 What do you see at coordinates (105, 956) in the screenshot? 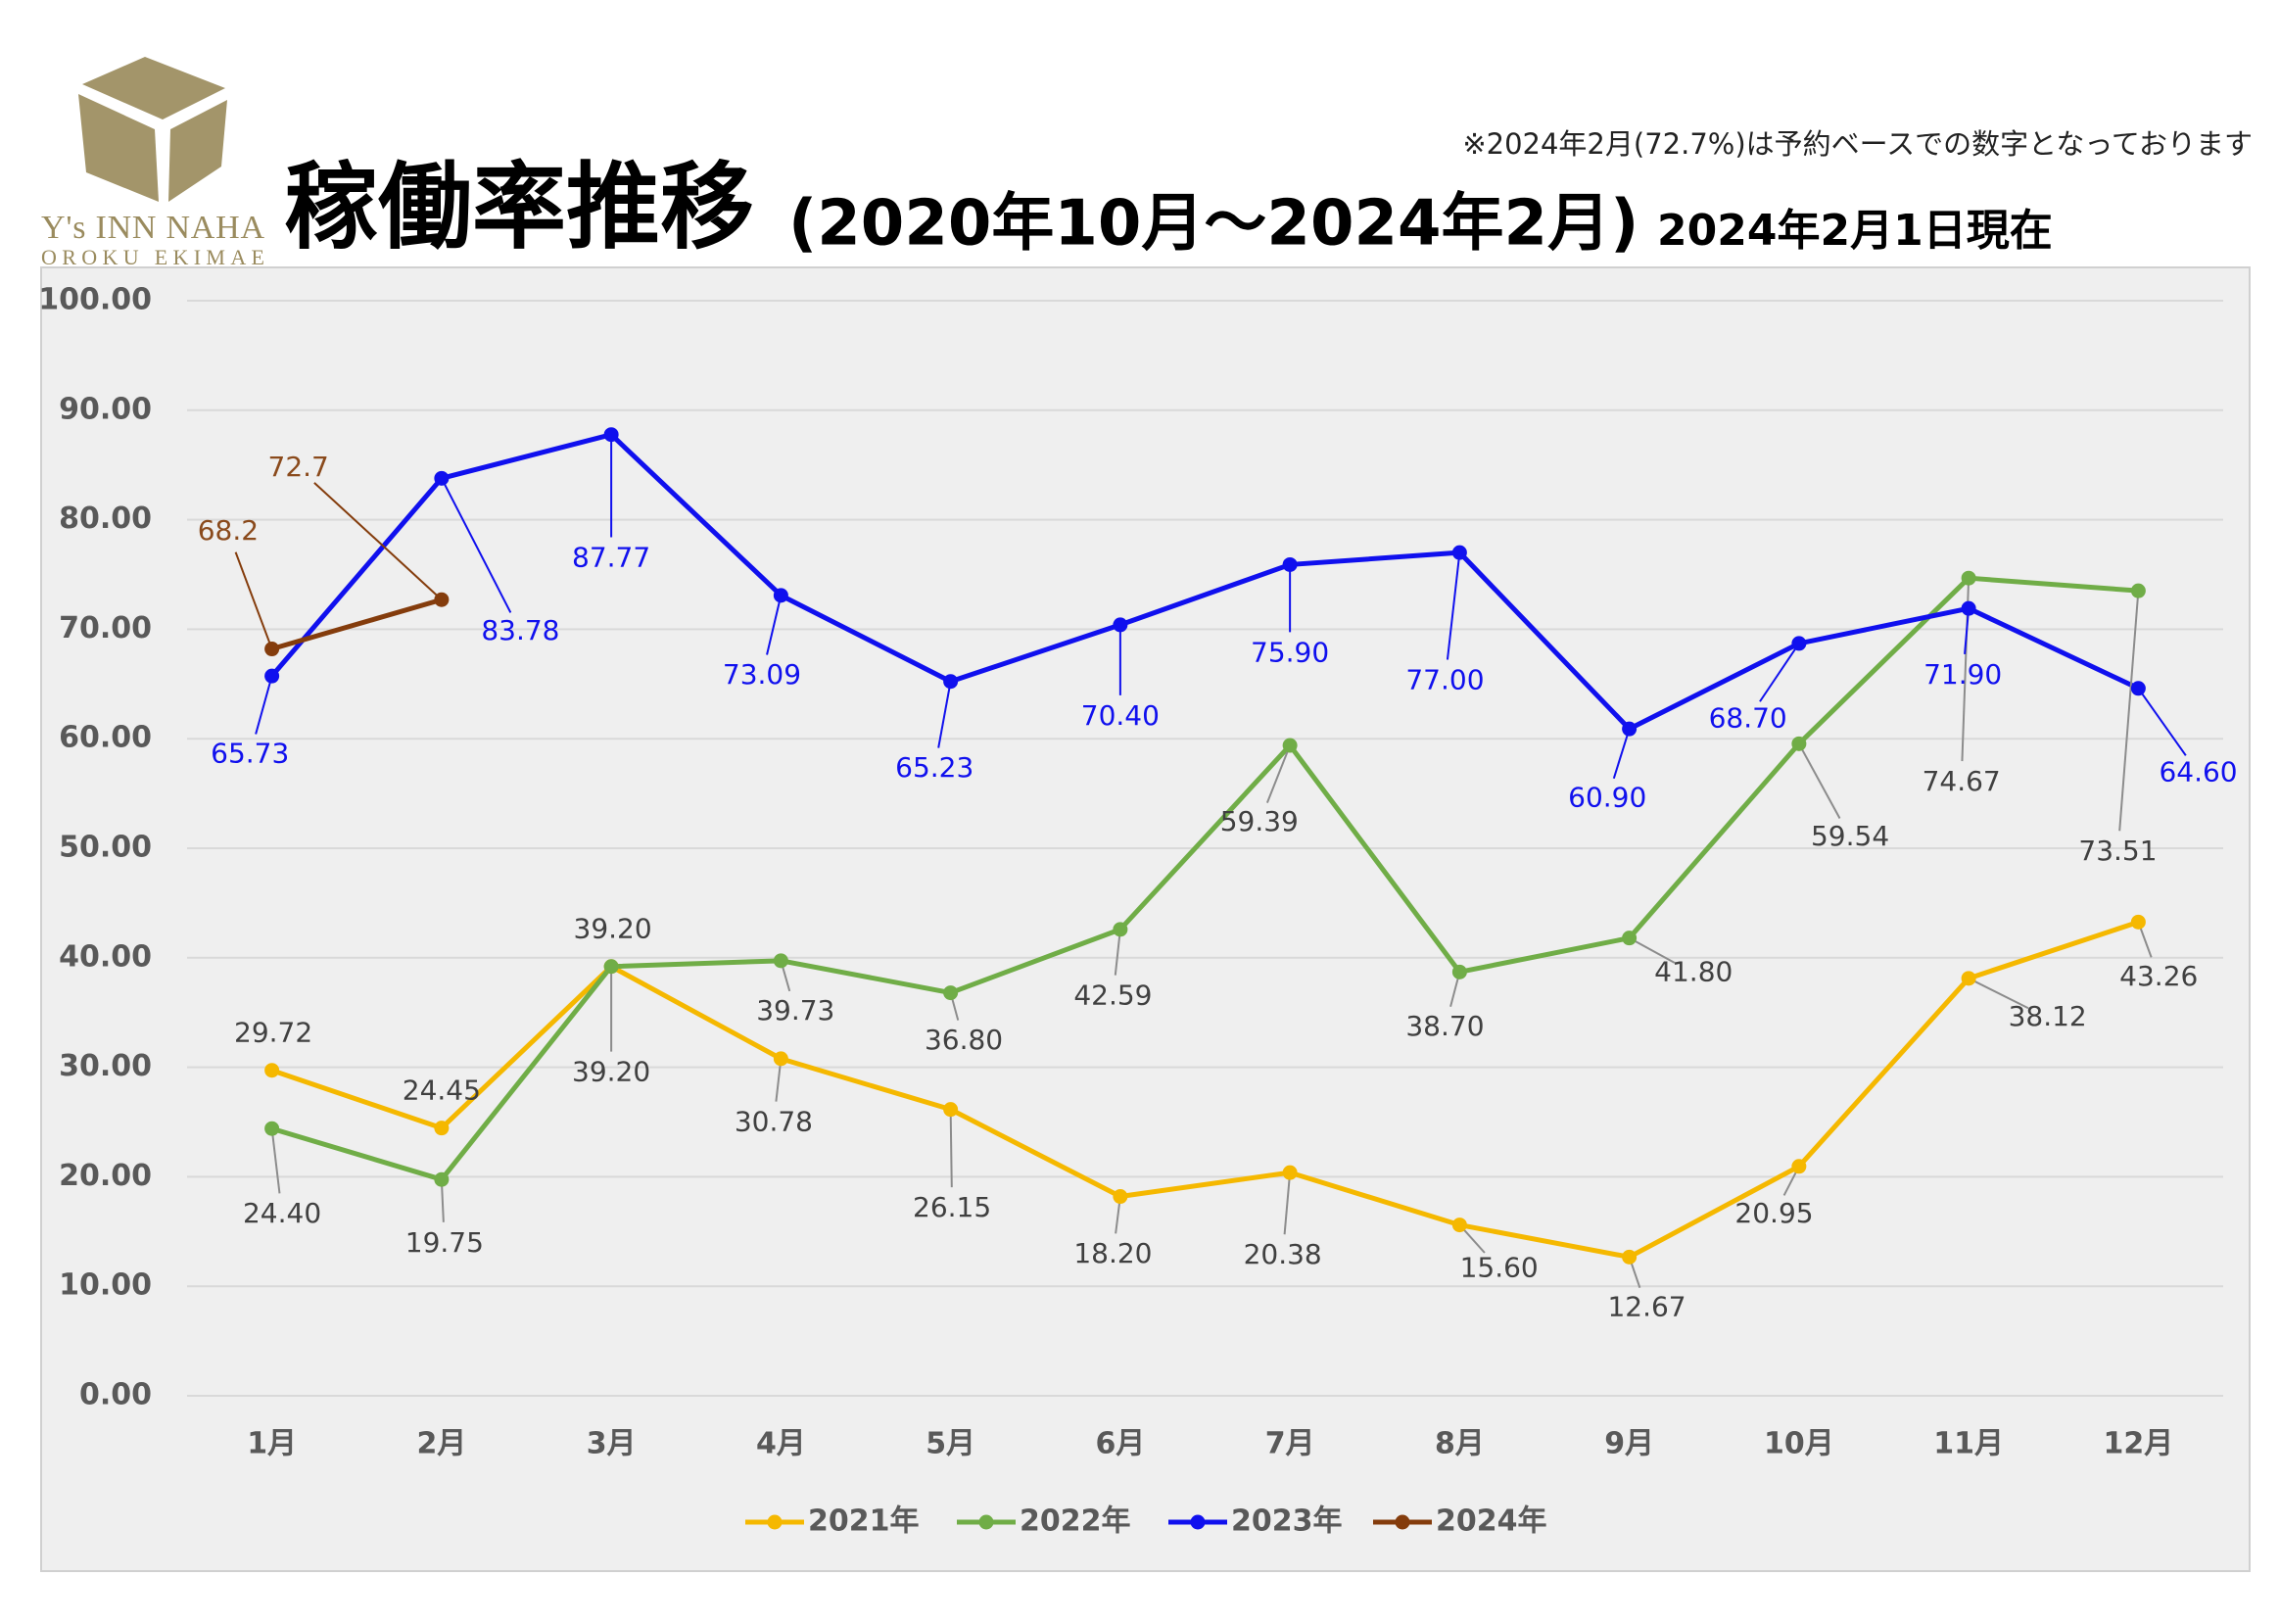
I see `y-tick-label: 40.00` at bounding box center [105, 956].